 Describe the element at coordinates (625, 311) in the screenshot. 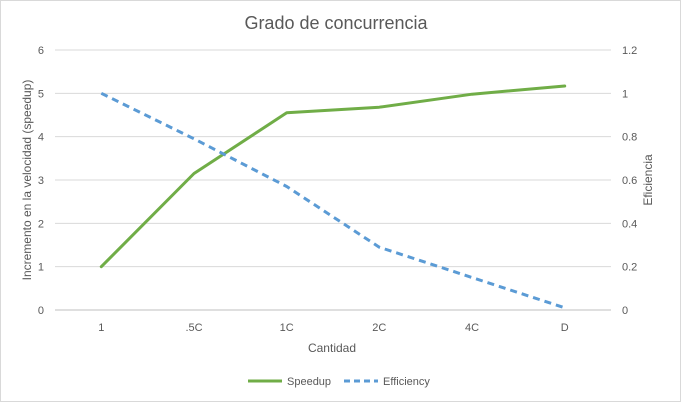

I see `right-axis-tick-label: 0` at that location.